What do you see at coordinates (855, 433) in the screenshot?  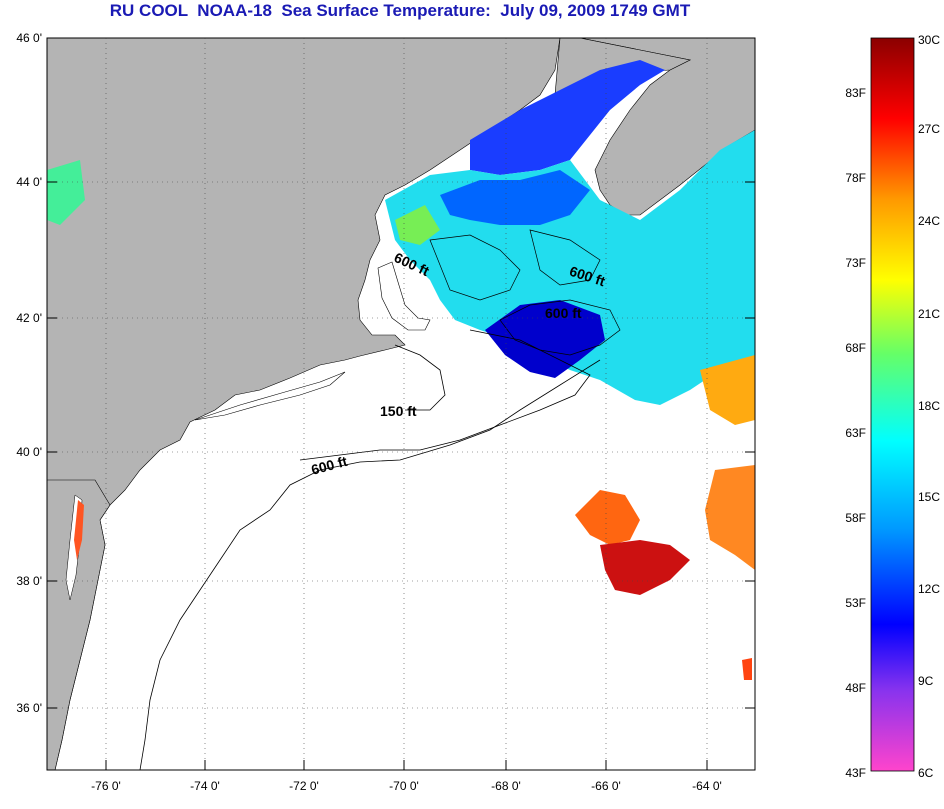 I see `colorbar-fahrenheit-label: 63F` at bounding box center [855, 433].